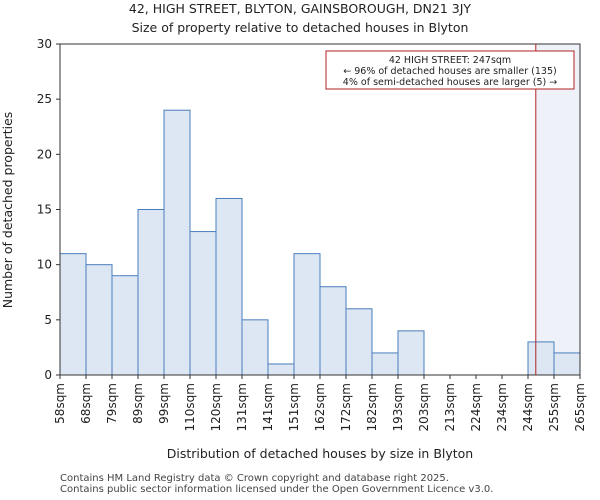 The width and height of the screenshot is (600, 500). I want to click on y-tick-label: 20, so click(44, 154).